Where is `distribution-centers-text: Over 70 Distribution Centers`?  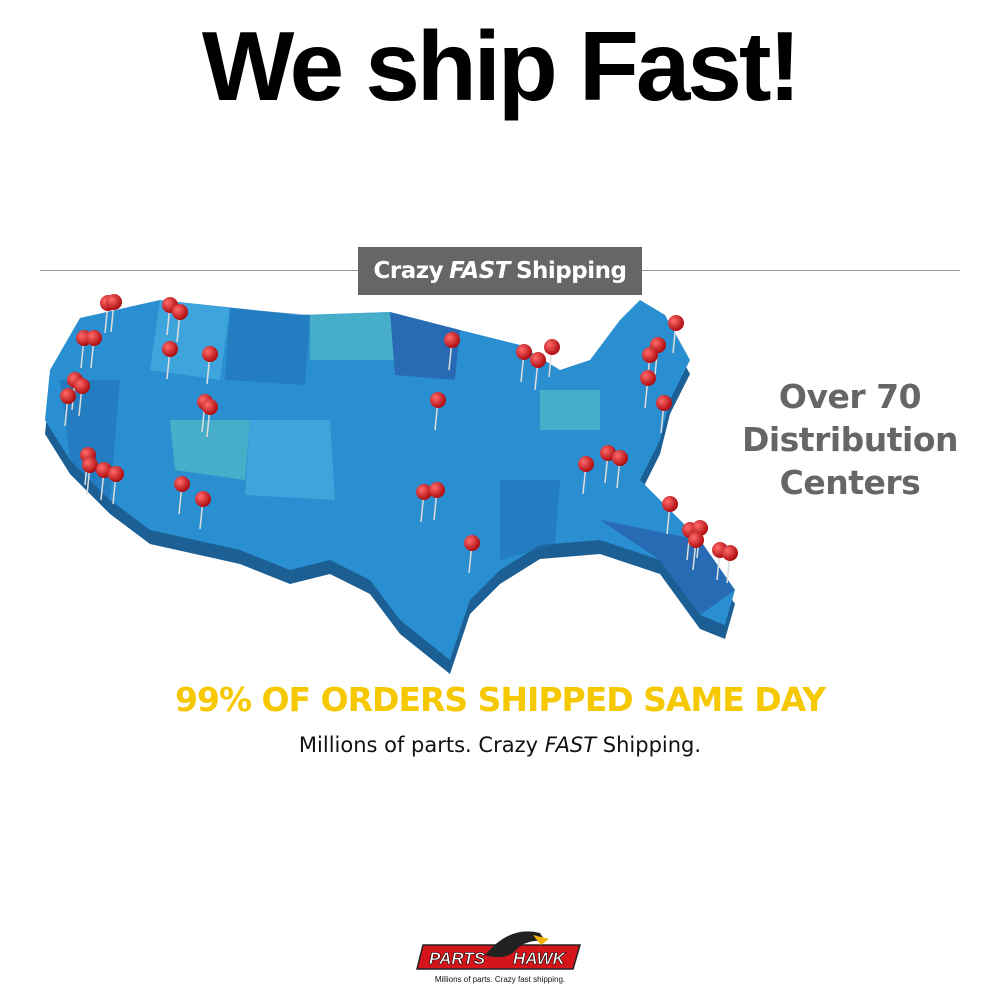
distribution-centers-text: Over 70 Distribution Centers is located at coordinates (850, 439).